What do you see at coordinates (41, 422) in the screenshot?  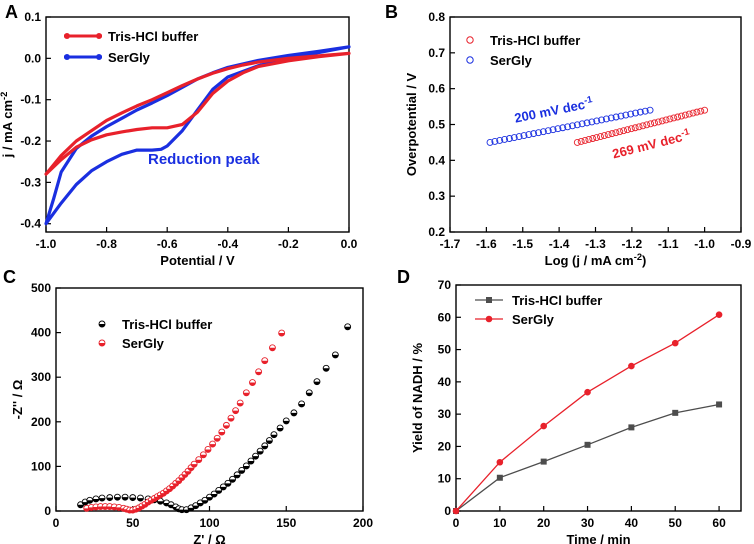 I see `y-tick-label: 200` at bounding box center [41, 422].